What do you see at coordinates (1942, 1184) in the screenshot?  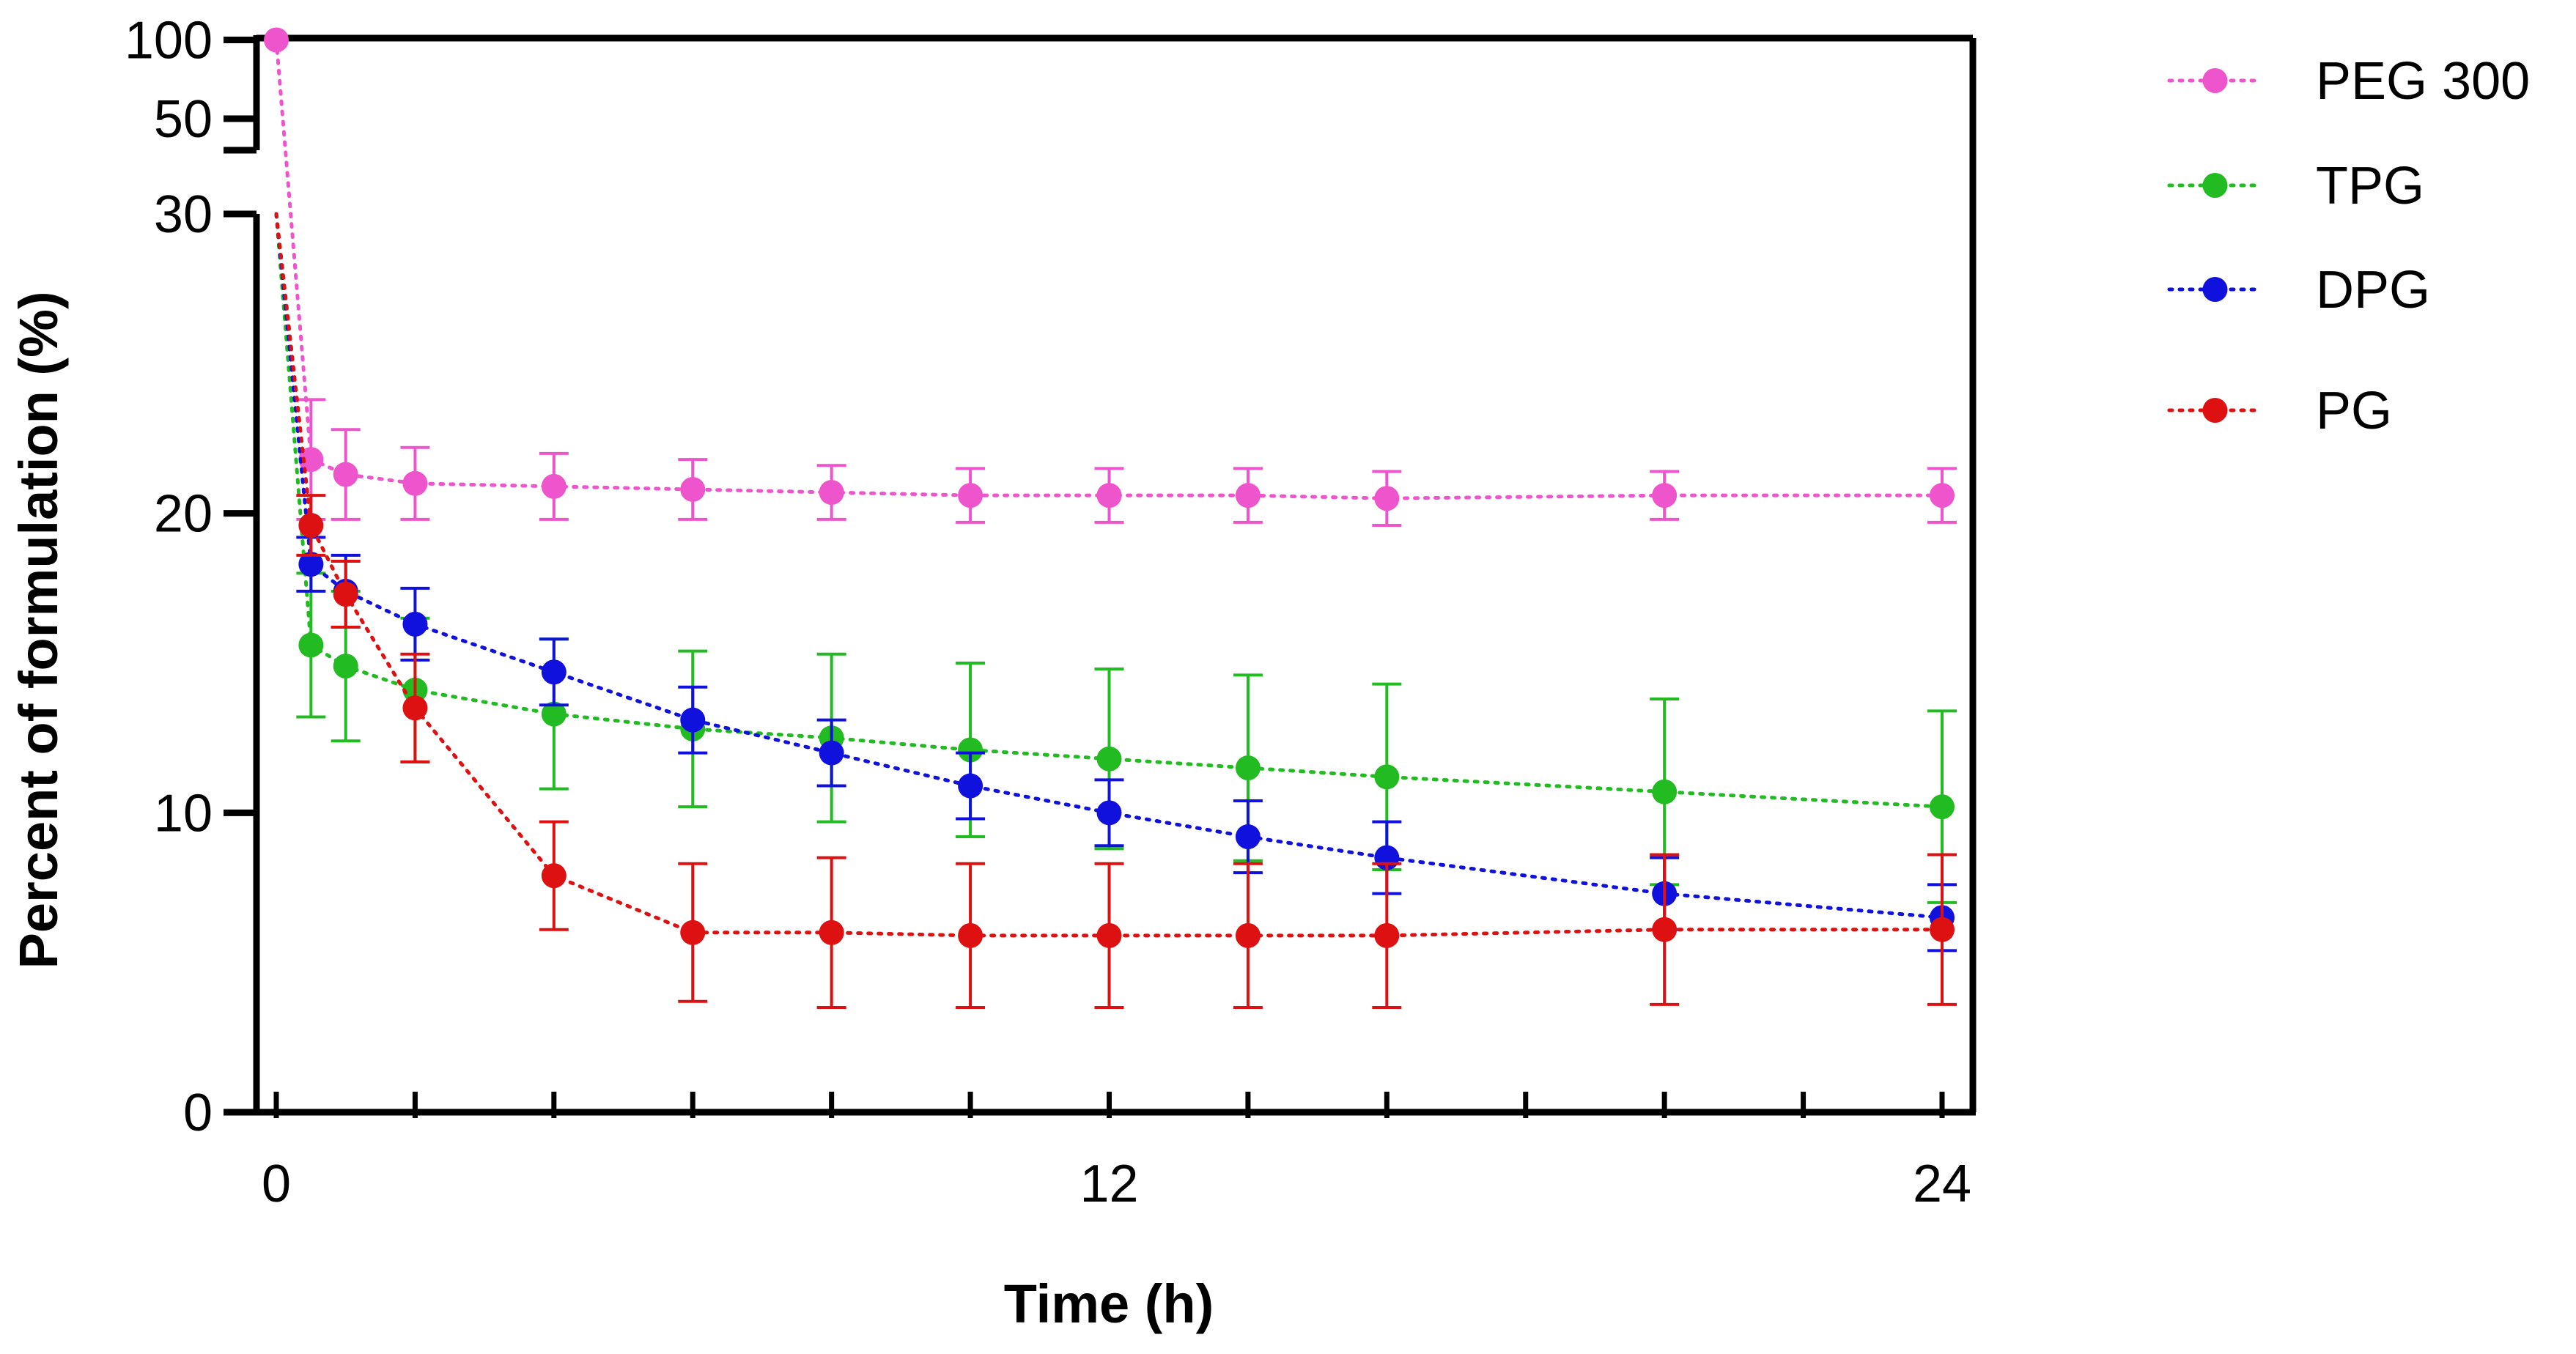 I see `x-tick-label: 24` at bounding box center [1942, 1184].